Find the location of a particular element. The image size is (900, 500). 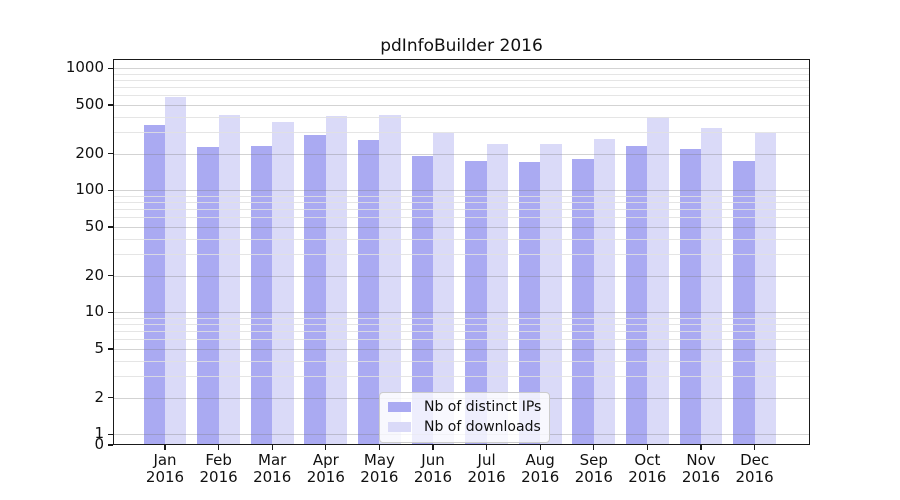

bar-distinct-ips-jan is located at coordinates (154, 285).